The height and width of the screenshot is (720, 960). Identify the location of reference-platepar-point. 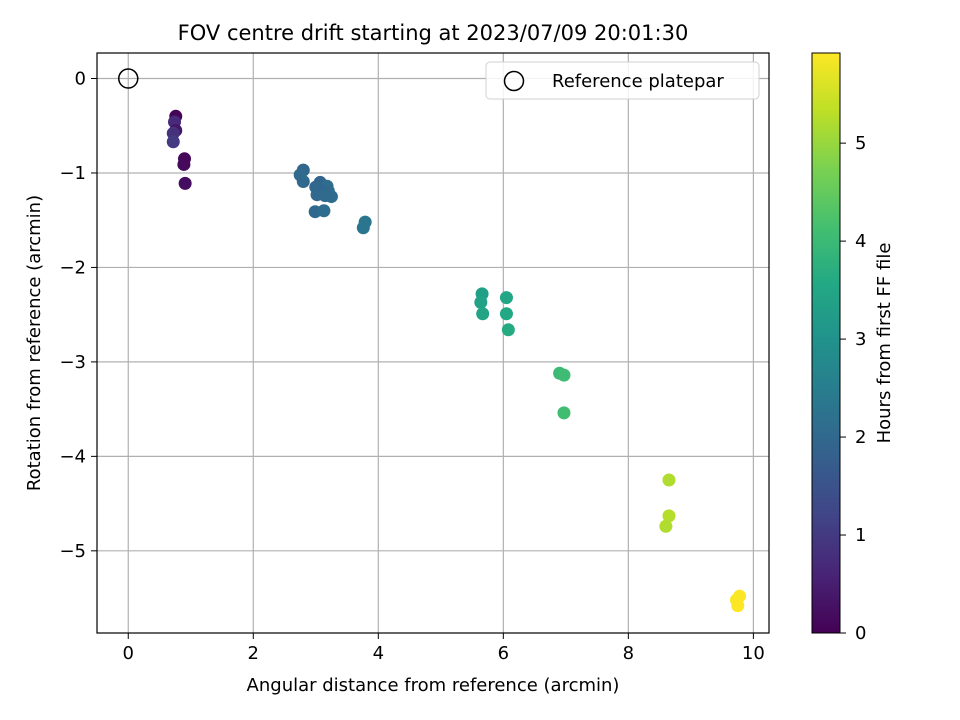
(128, 78).